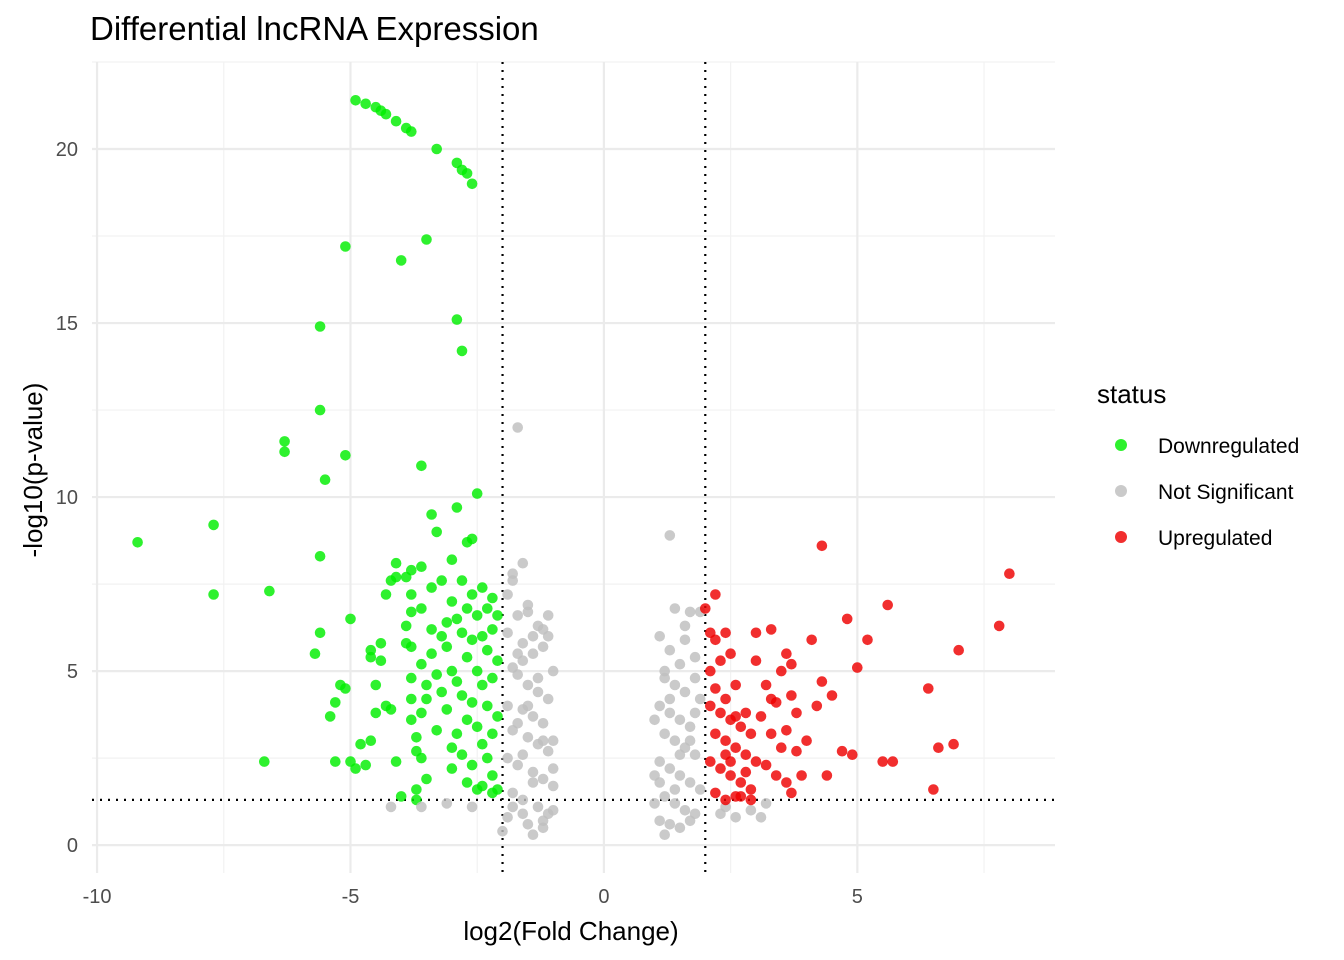 This screenshot has height=960, width=1344. I want to click on legend-label-upregulated: Upregulated, so click(1215, 538).